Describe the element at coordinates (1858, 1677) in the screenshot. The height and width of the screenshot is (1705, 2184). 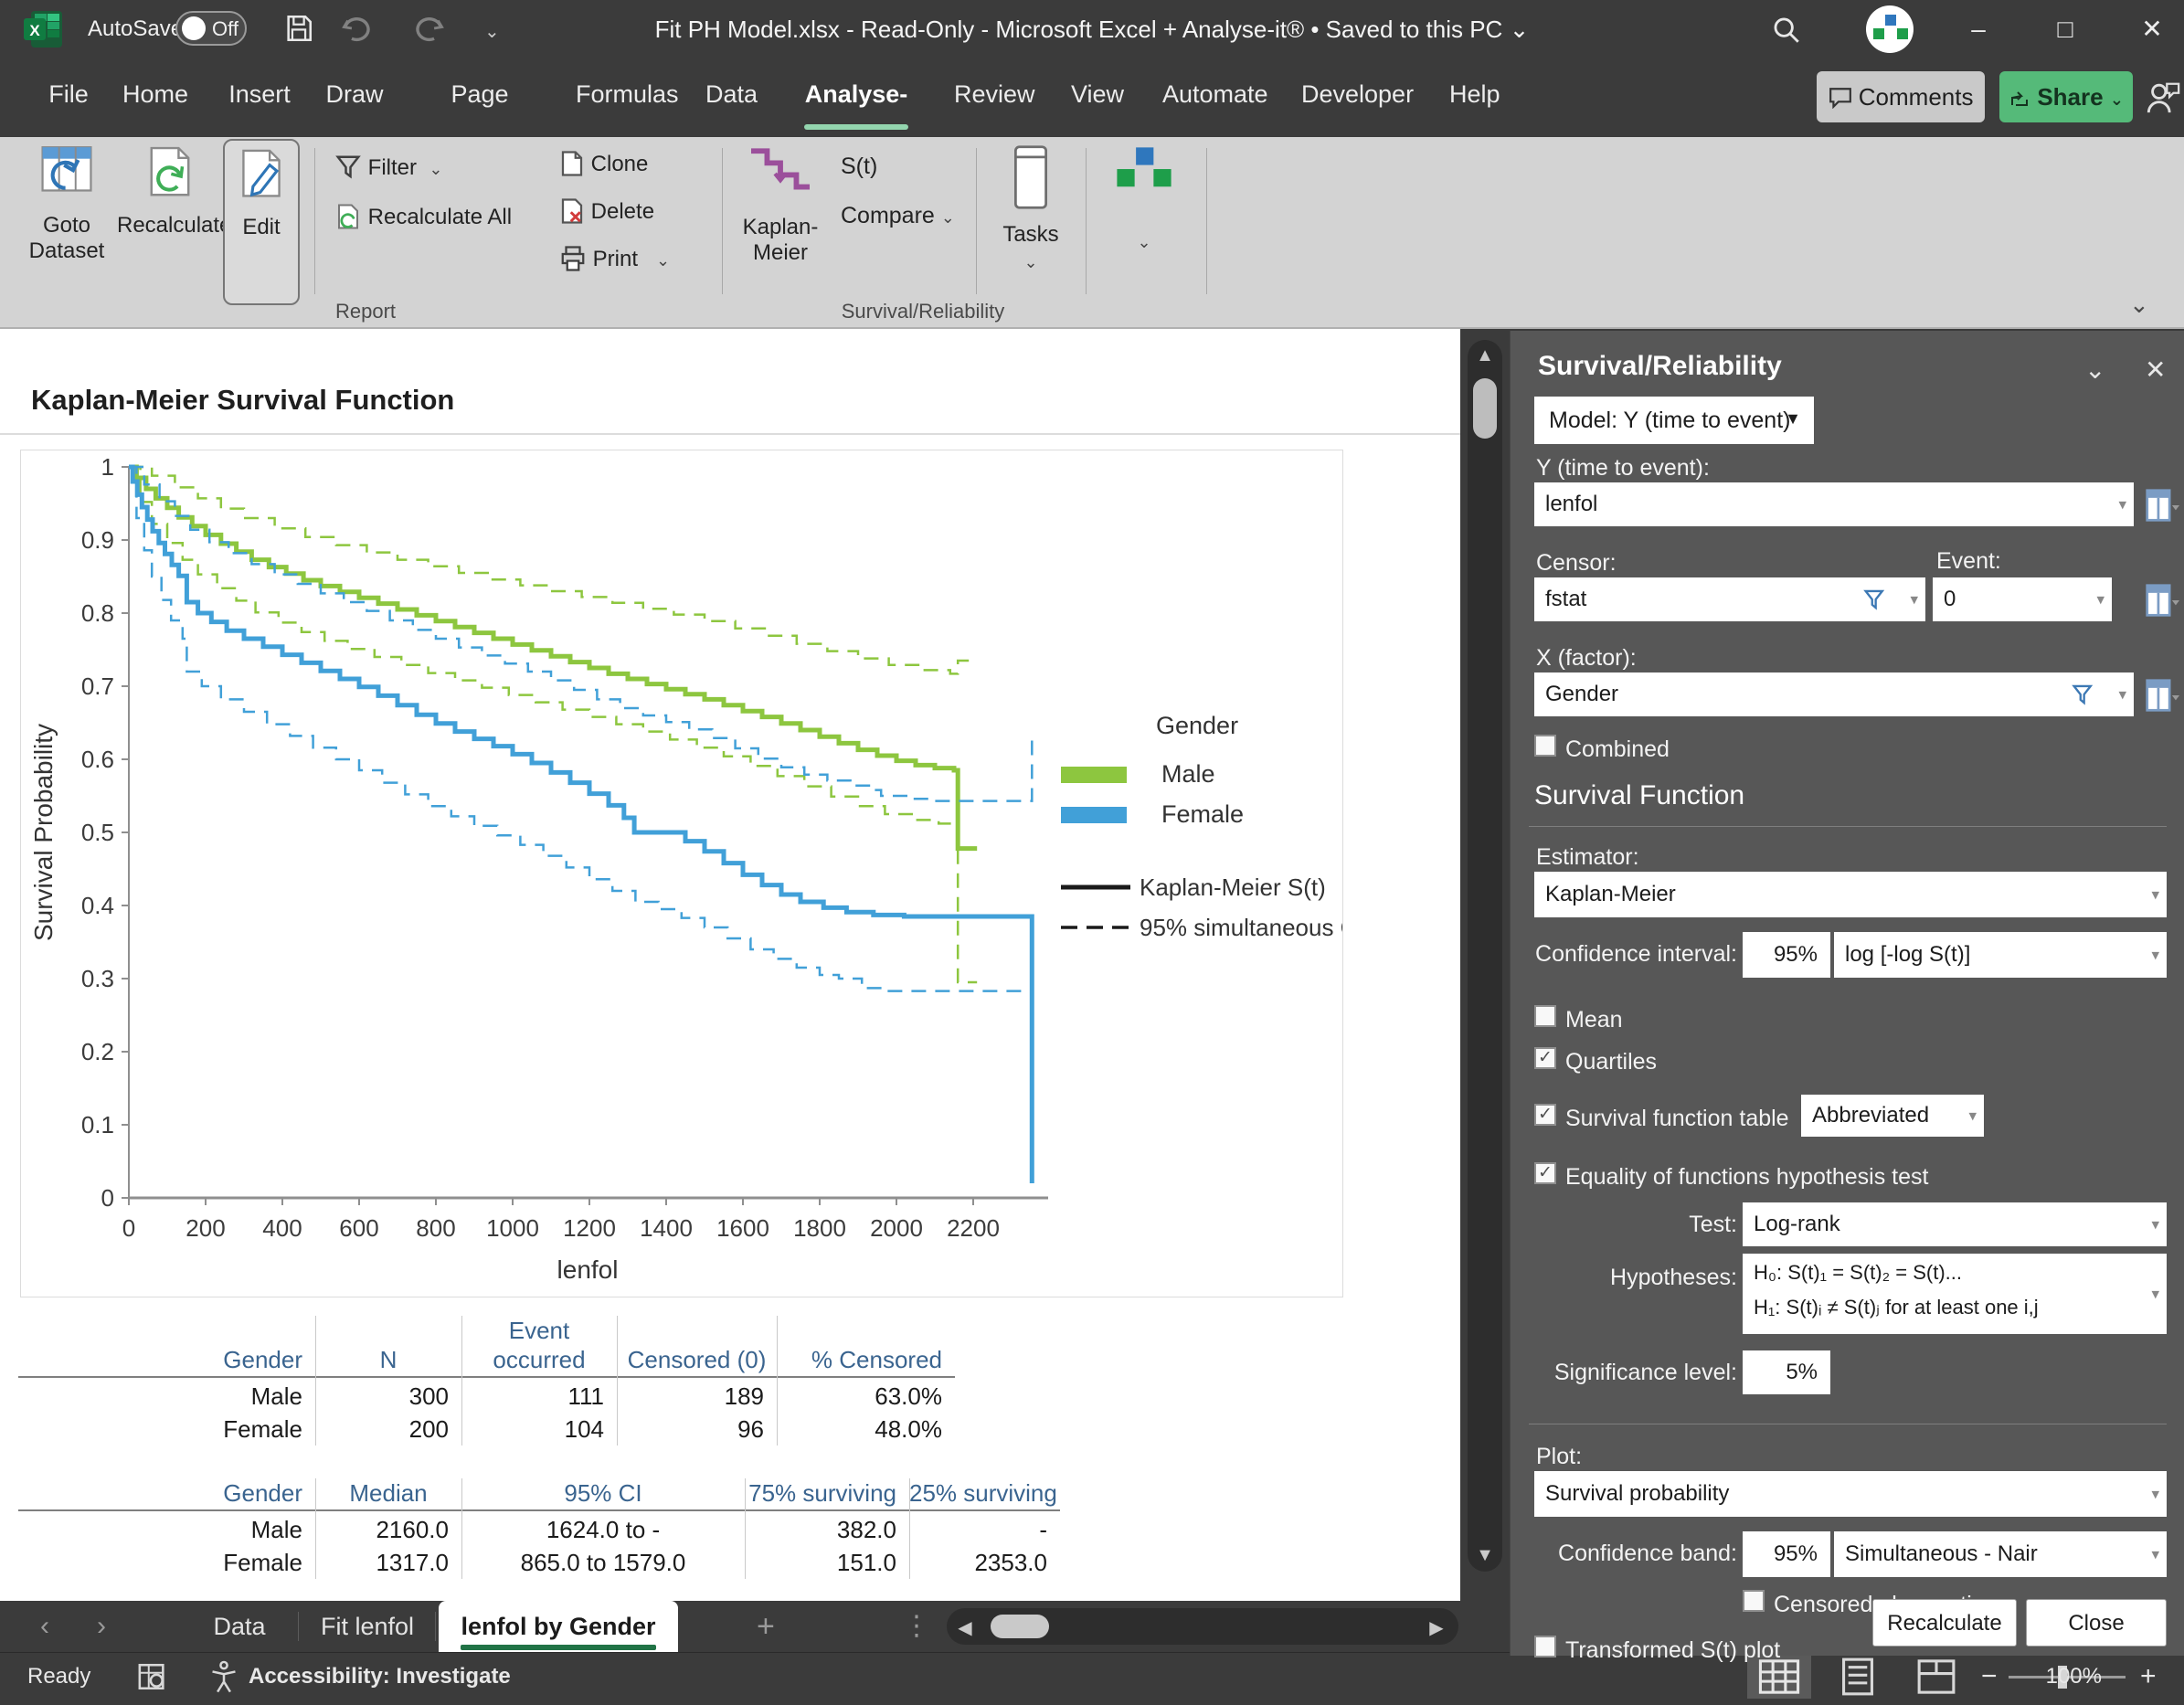
I see `page-layout-view-button` at that location.